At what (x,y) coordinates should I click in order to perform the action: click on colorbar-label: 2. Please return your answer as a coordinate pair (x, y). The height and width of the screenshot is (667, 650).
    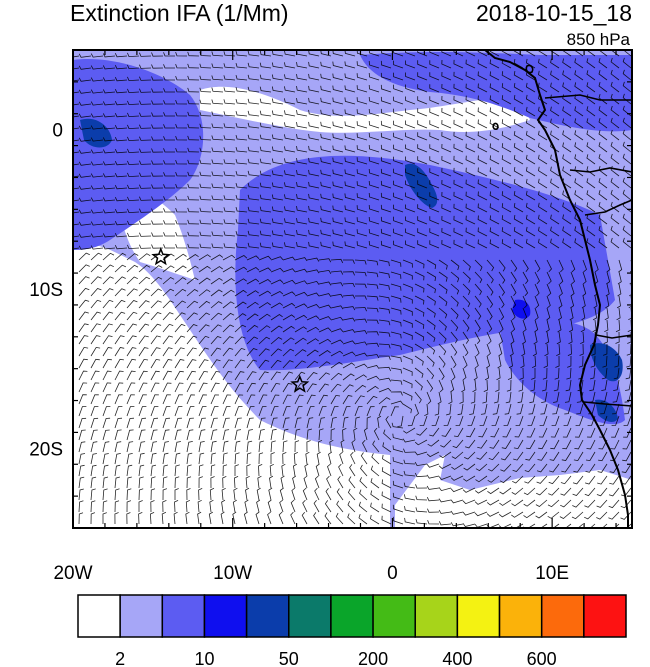
    Looking at the image, I should click on (120, 658).